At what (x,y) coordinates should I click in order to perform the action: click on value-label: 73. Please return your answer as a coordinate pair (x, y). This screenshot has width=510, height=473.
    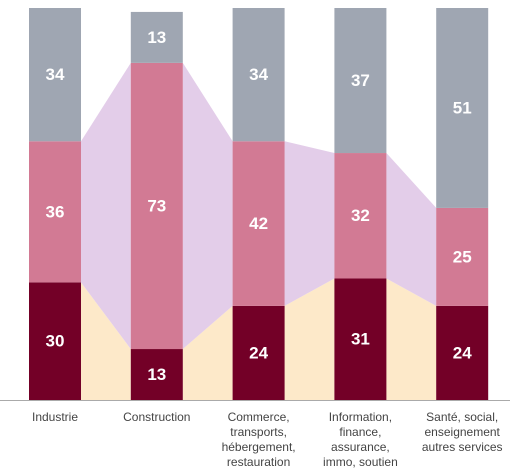
    Looking at the image, I should click on (156, 205).